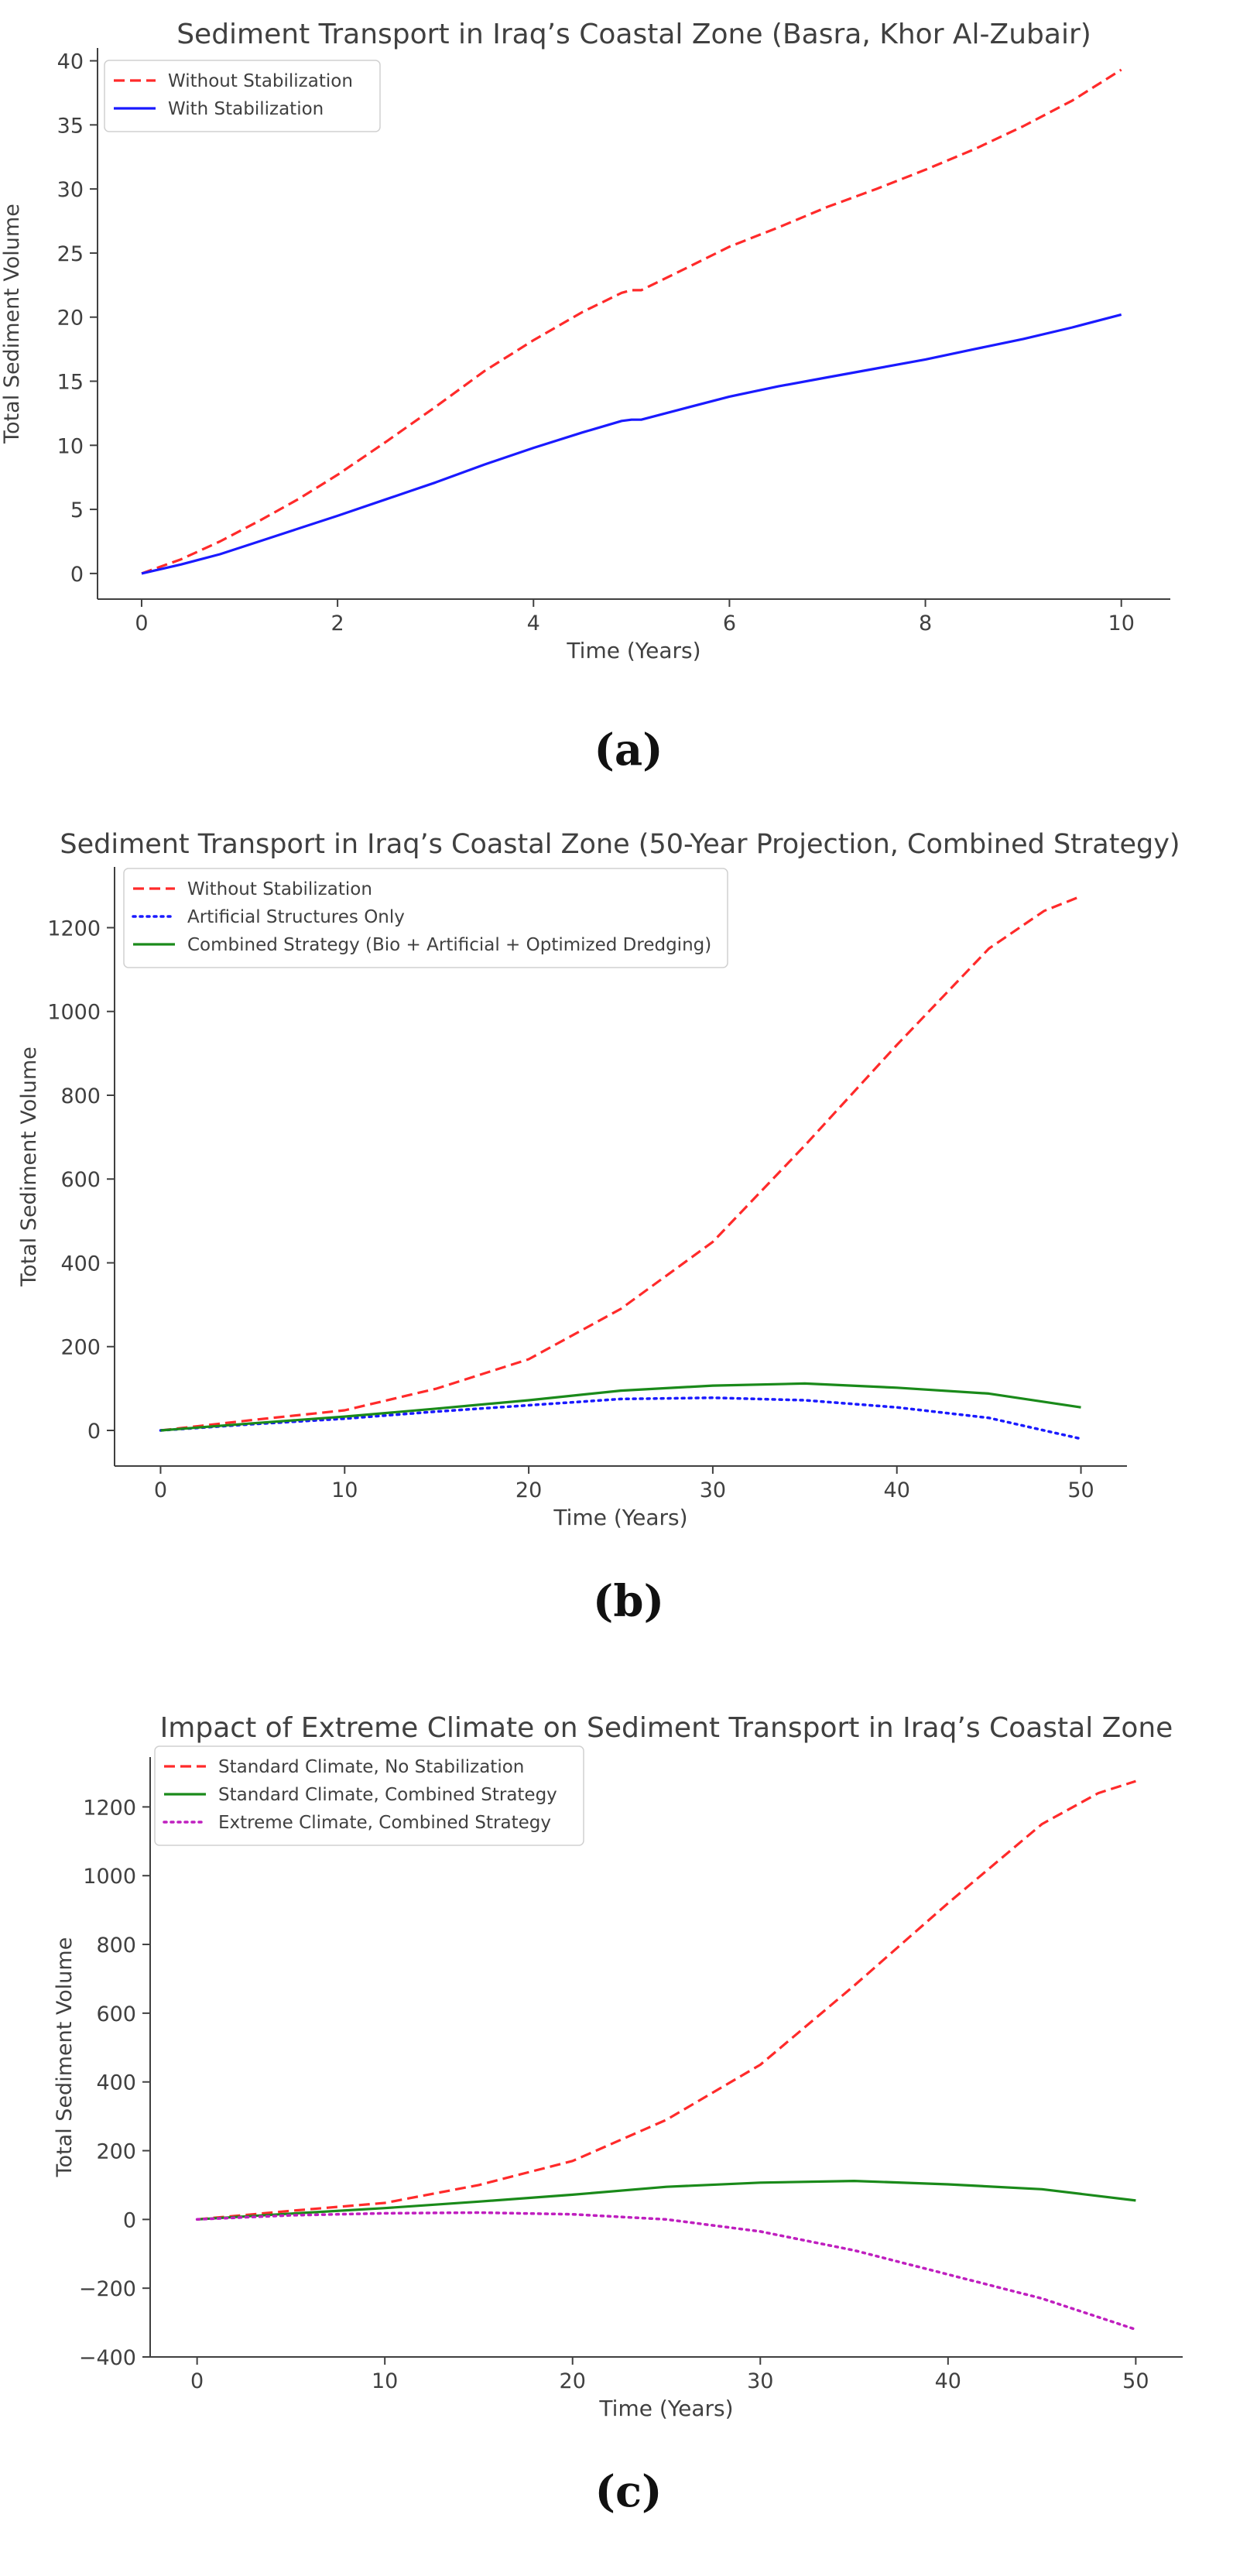 The width and height of the screenshot is (1257, 2576). Describe the element at coordinates (371, 1767) in the screenshot. I see `legend-label-1: Standard Climate, No Stabilization` at that location.